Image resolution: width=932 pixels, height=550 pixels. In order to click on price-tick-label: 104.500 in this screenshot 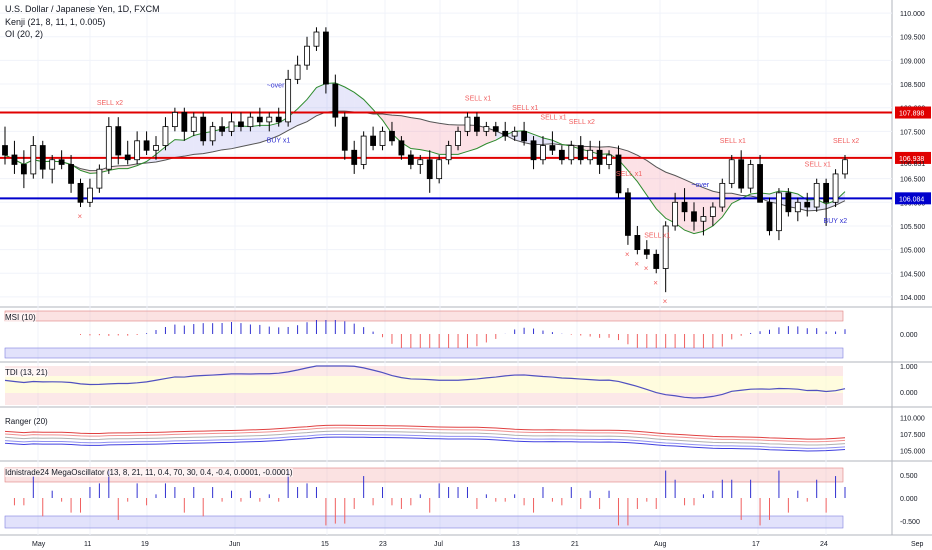, I will do `click(912, 274)`.